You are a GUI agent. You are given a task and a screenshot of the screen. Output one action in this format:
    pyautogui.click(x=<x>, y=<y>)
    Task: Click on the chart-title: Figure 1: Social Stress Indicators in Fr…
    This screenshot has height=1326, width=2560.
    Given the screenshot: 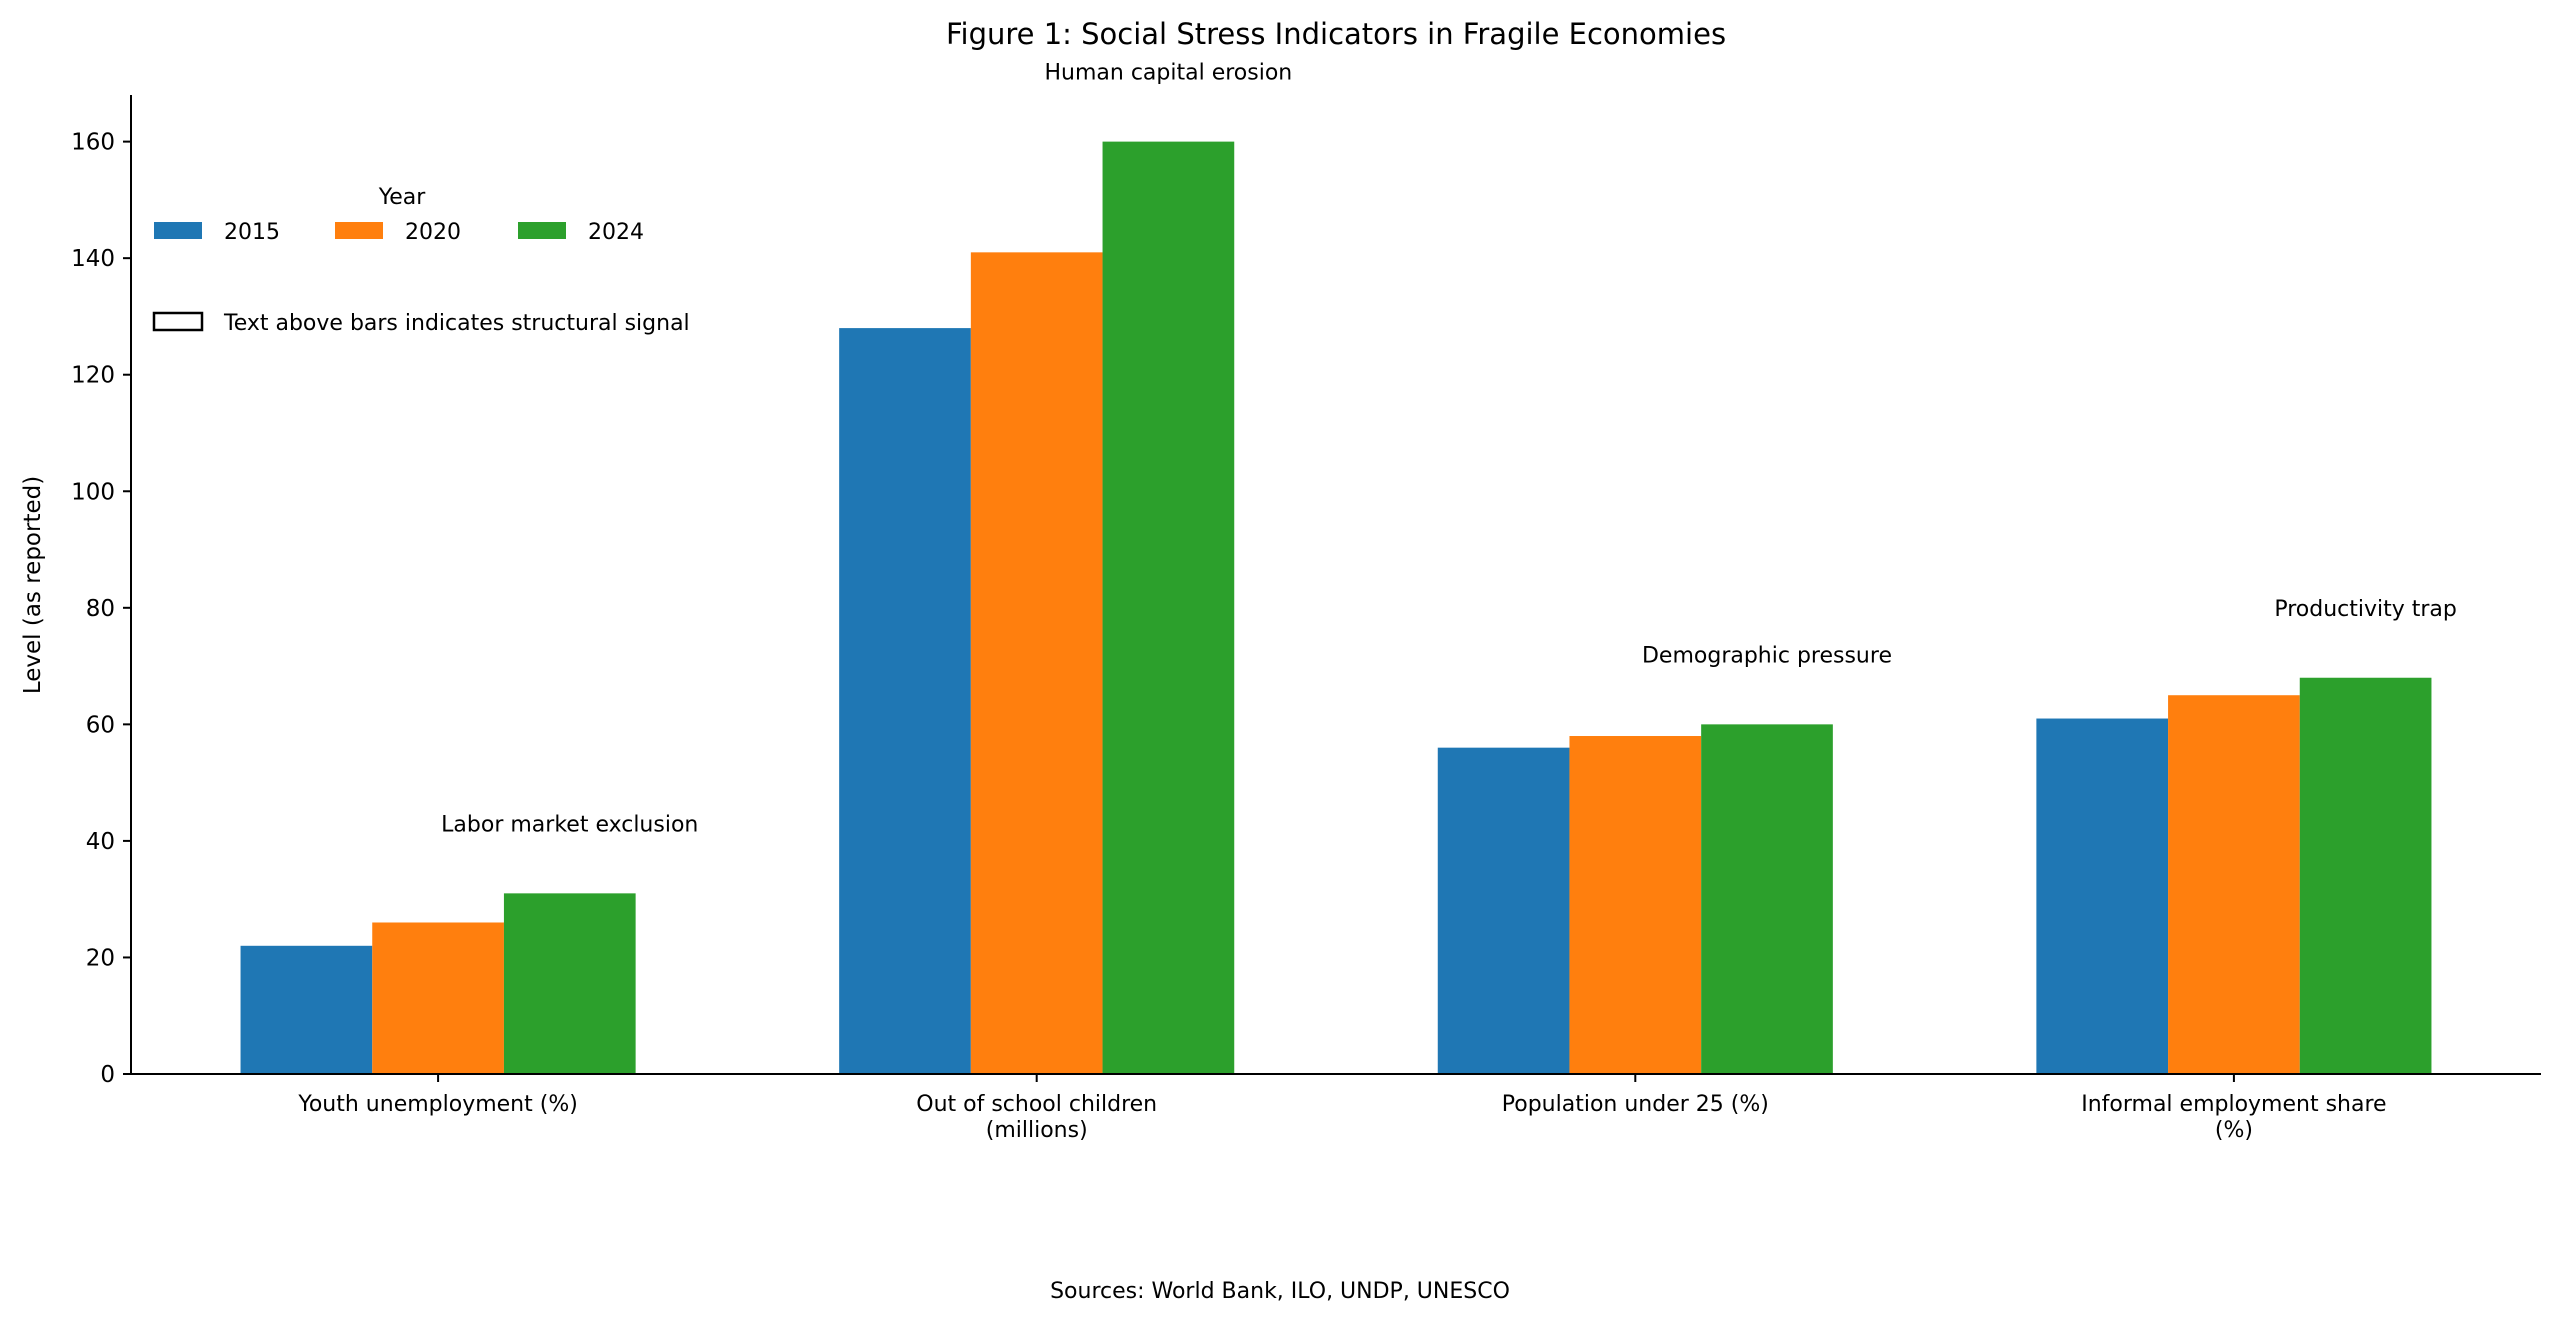 What is the action you would take?
    pyautogui.click(x=1336, y=34)
    